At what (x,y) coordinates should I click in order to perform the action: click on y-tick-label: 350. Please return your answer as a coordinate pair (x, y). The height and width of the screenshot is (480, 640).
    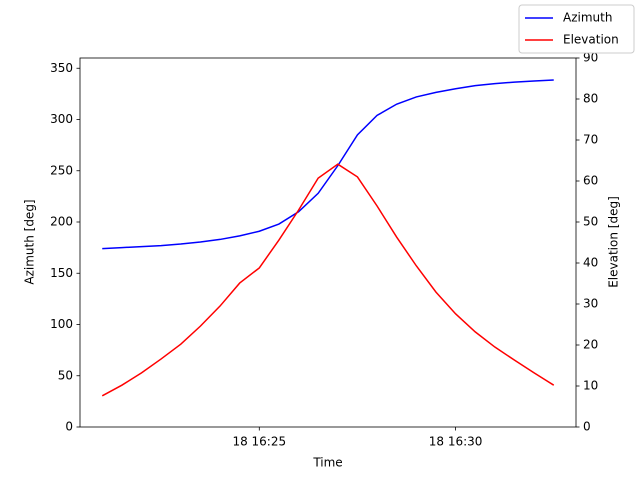
    Looking at the image, I should click on (61, 68).